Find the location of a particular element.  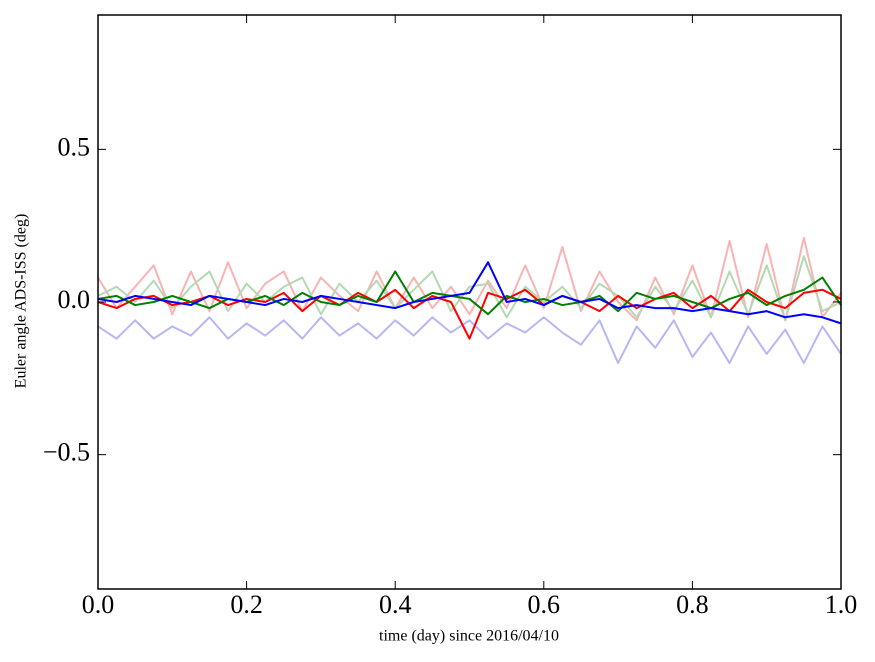

x-tick-label: 0.4 is located at coordinates (395, 604).